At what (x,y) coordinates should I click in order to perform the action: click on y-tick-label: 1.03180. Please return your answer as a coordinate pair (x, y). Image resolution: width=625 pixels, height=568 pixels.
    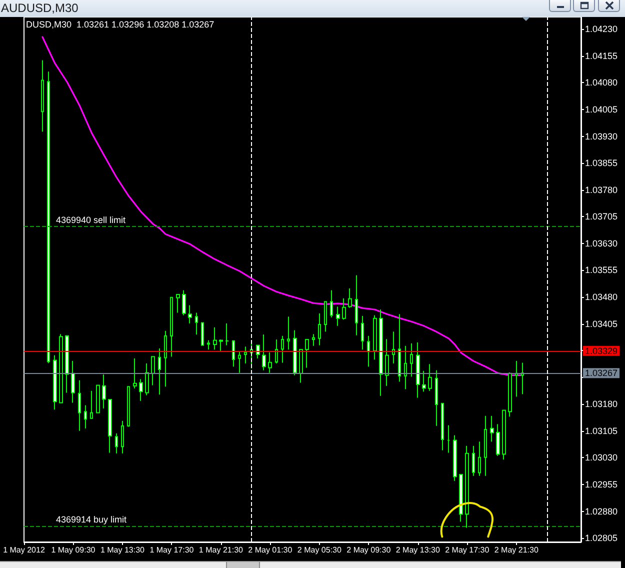
    Looking at the image, I should click on (601, 404).